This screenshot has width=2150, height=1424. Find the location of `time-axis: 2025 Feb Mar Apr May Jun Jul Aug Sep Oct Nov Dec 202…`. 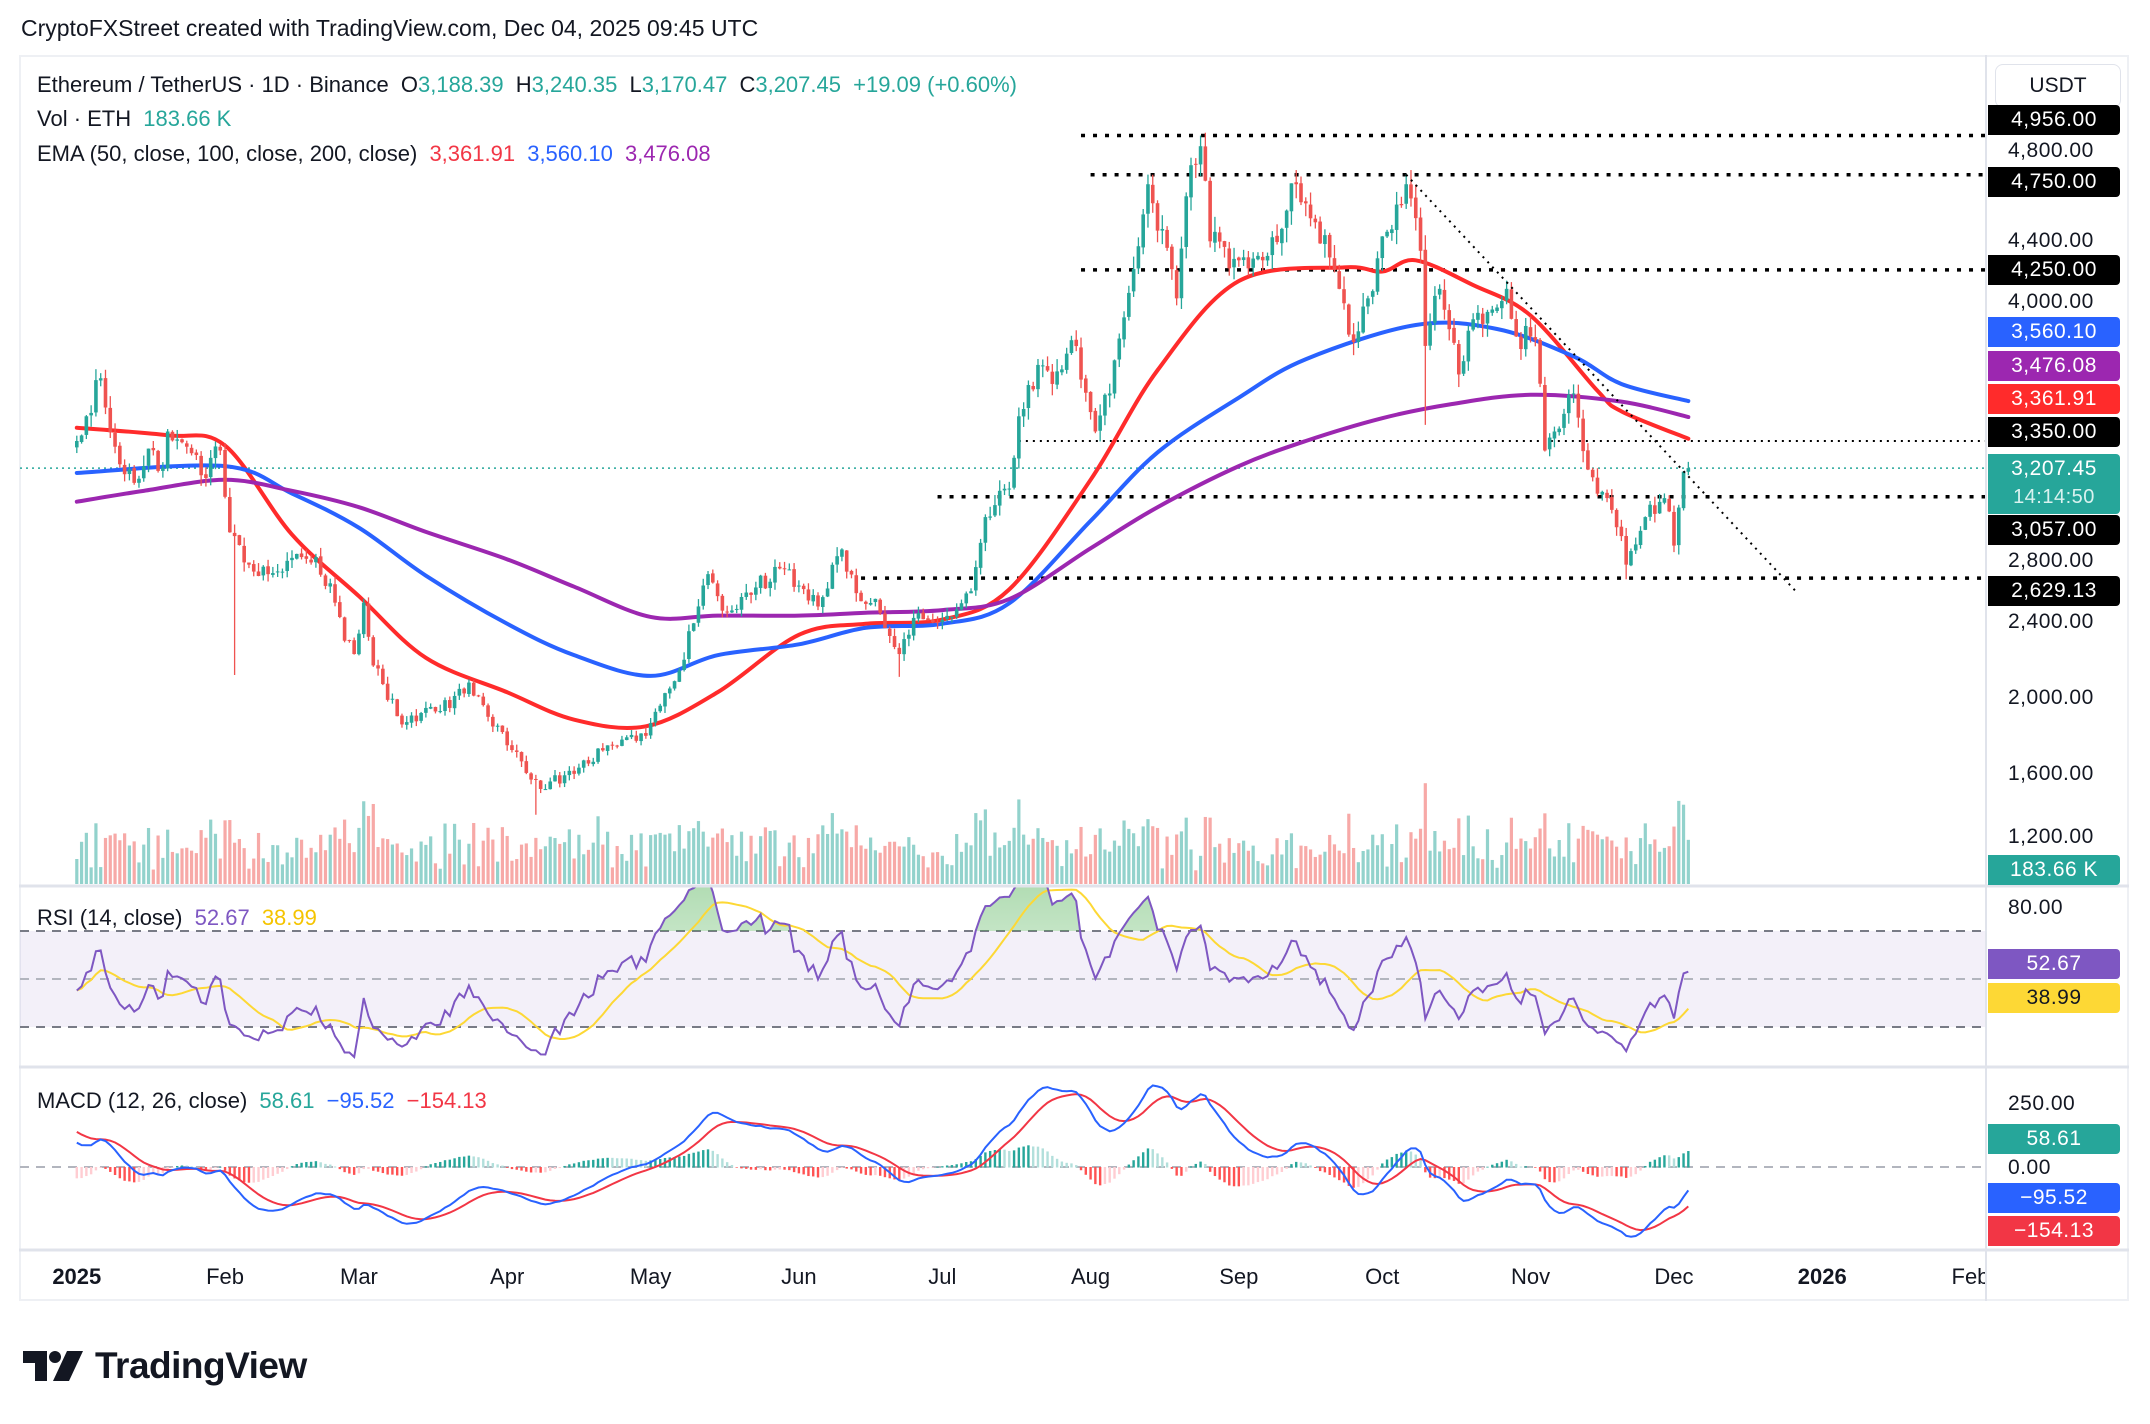

time-axis: 2025 Feb Mar Apr May Jun Jul Aug Sep Oct Nov Dec 202… is located at coordinates (1002, 1275).